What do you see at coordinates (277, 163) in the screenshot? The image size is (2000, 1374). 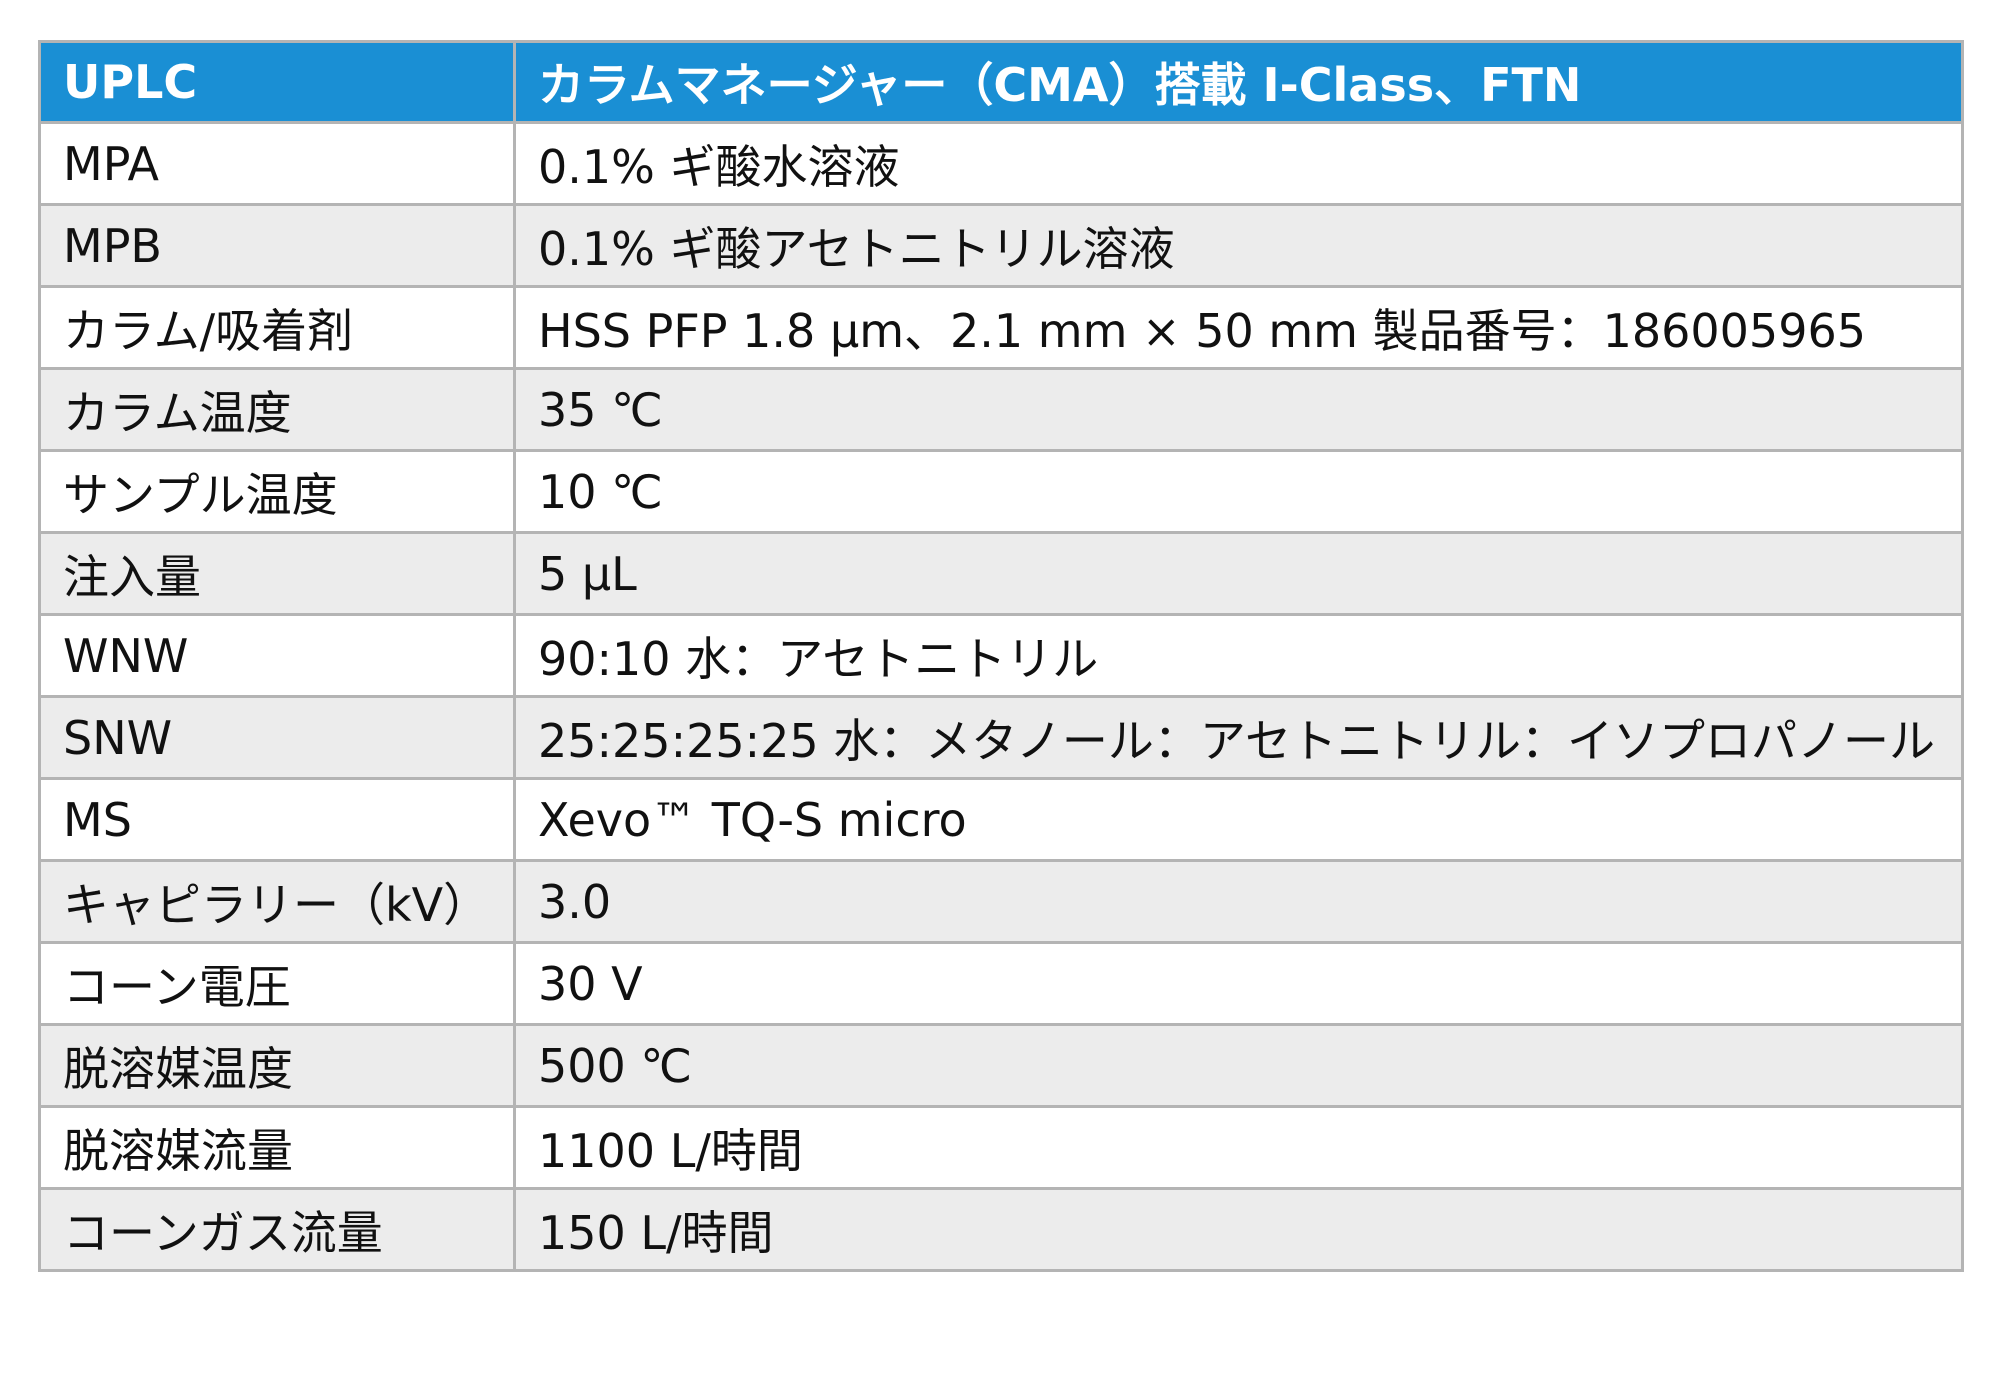 I see `parameter-cell: MPA` at bounding box center [277, 163].